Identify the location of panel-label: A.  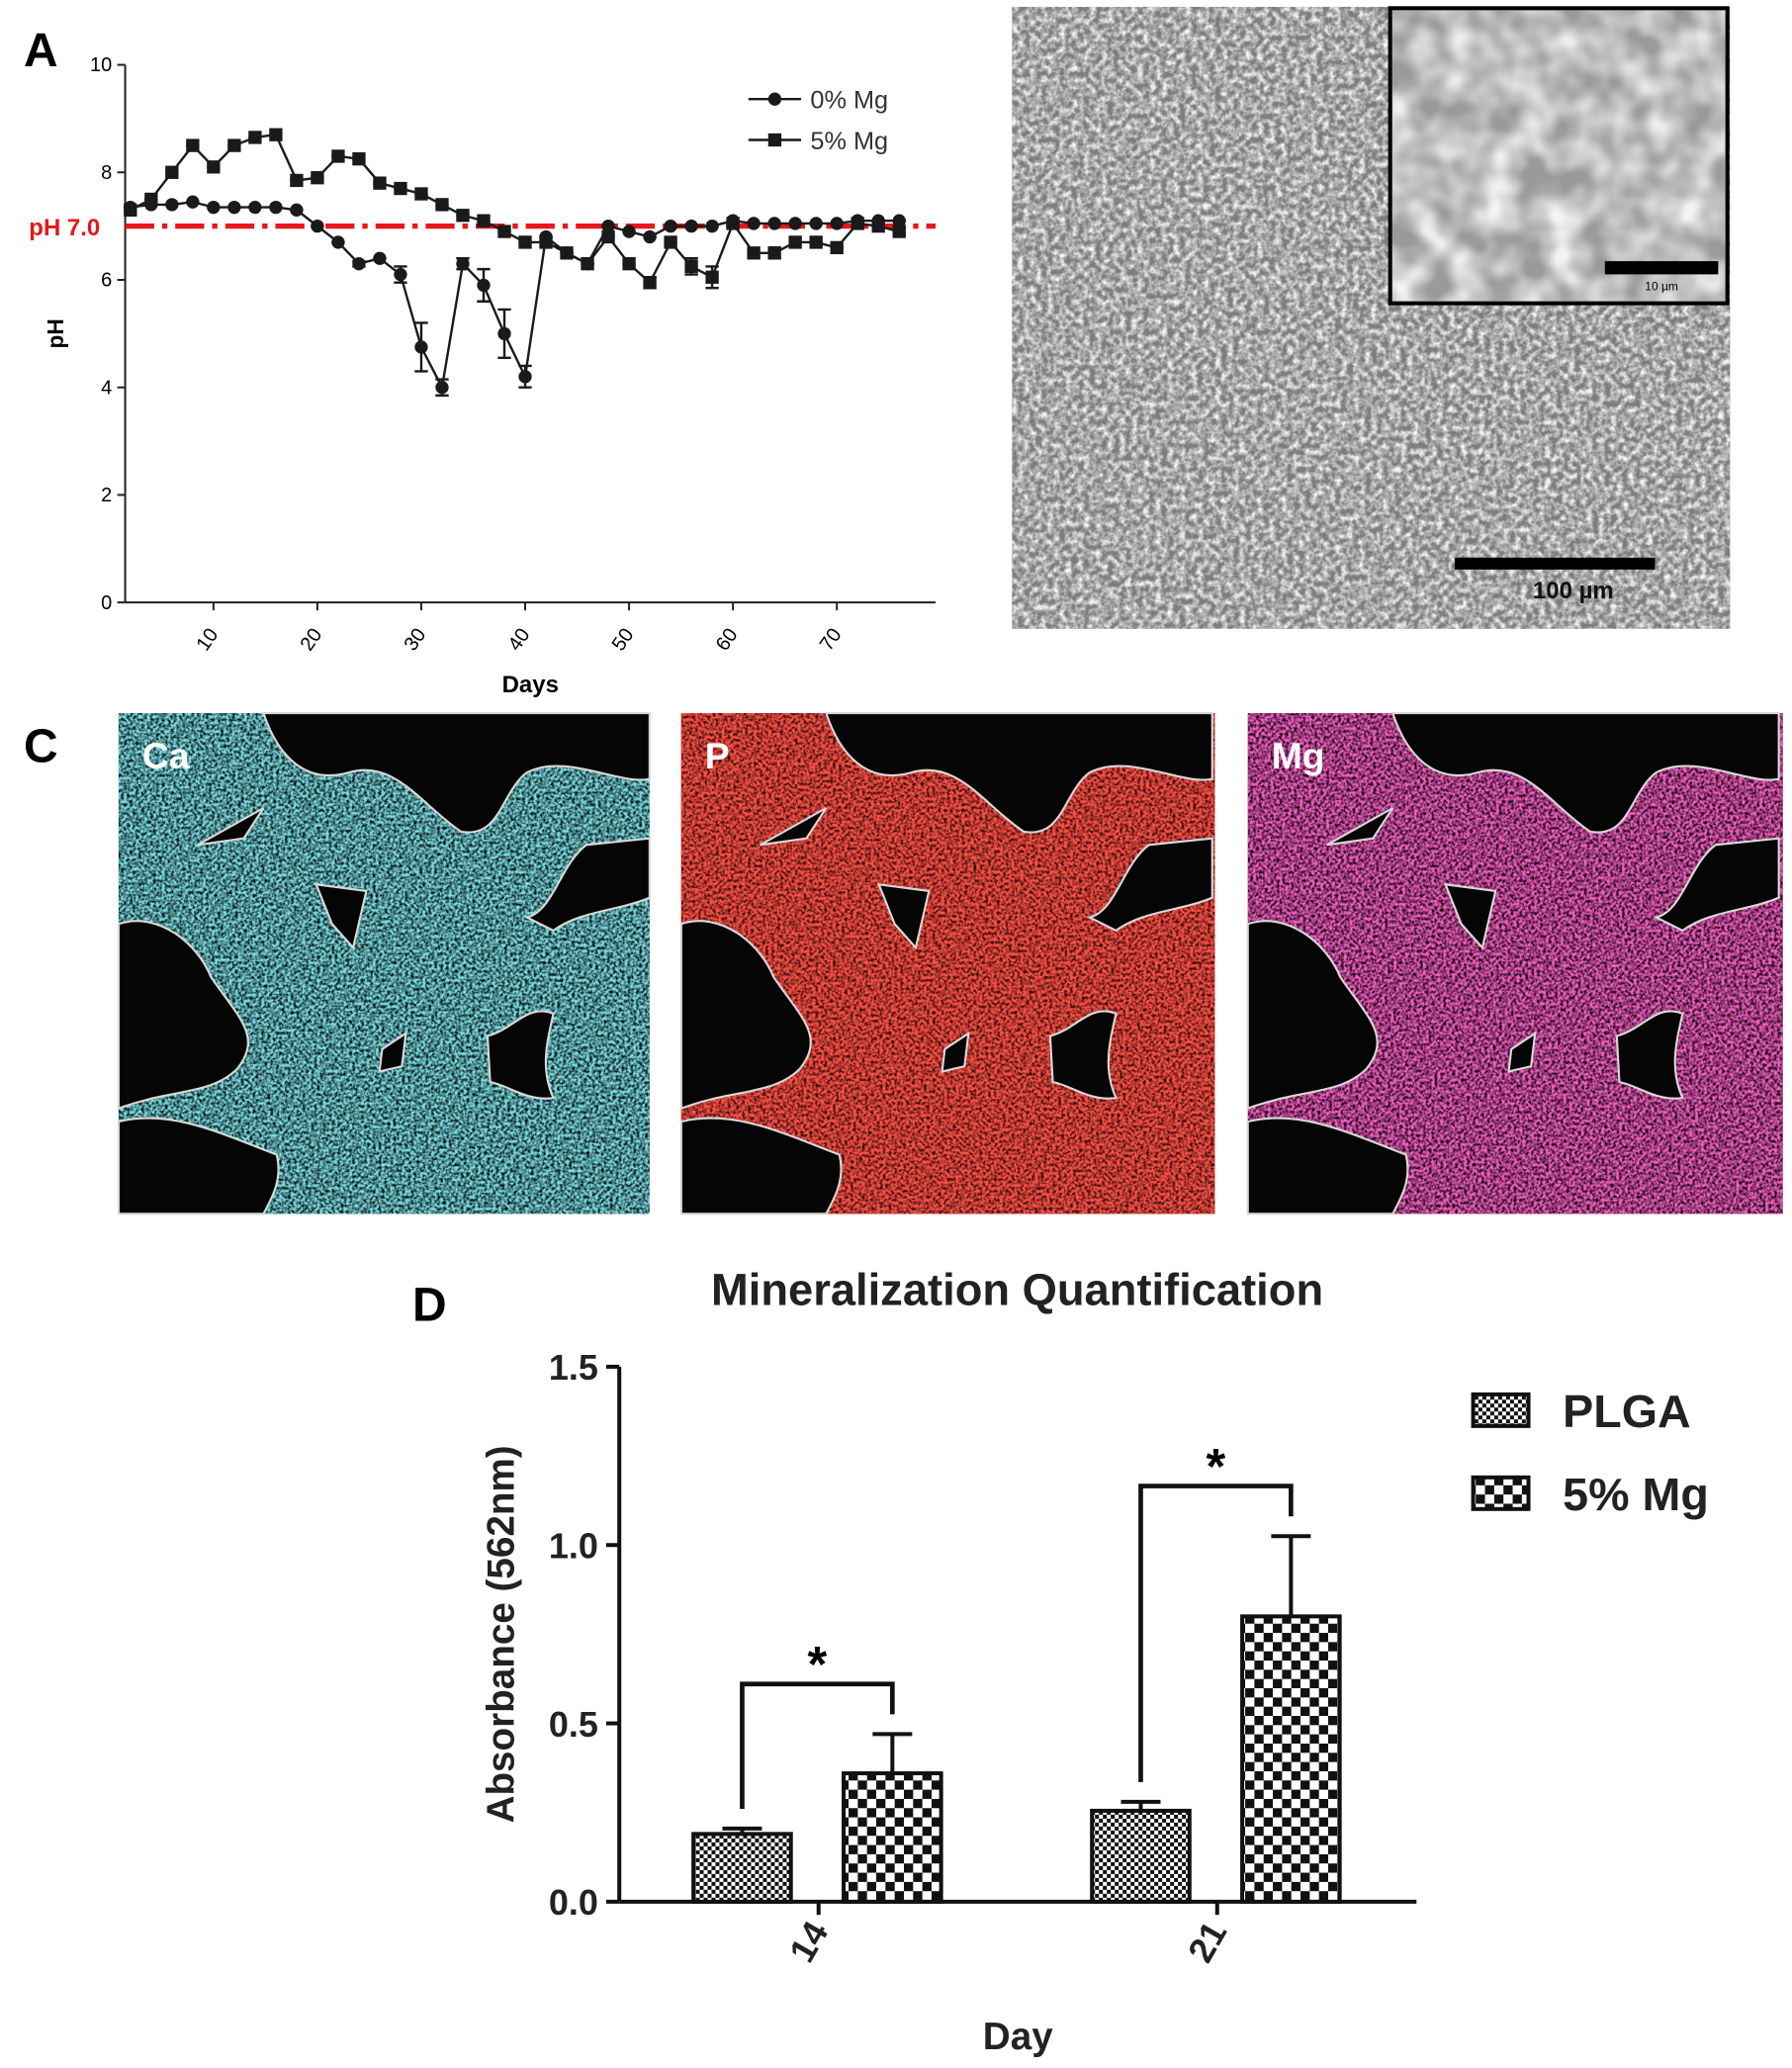
(41, 51).